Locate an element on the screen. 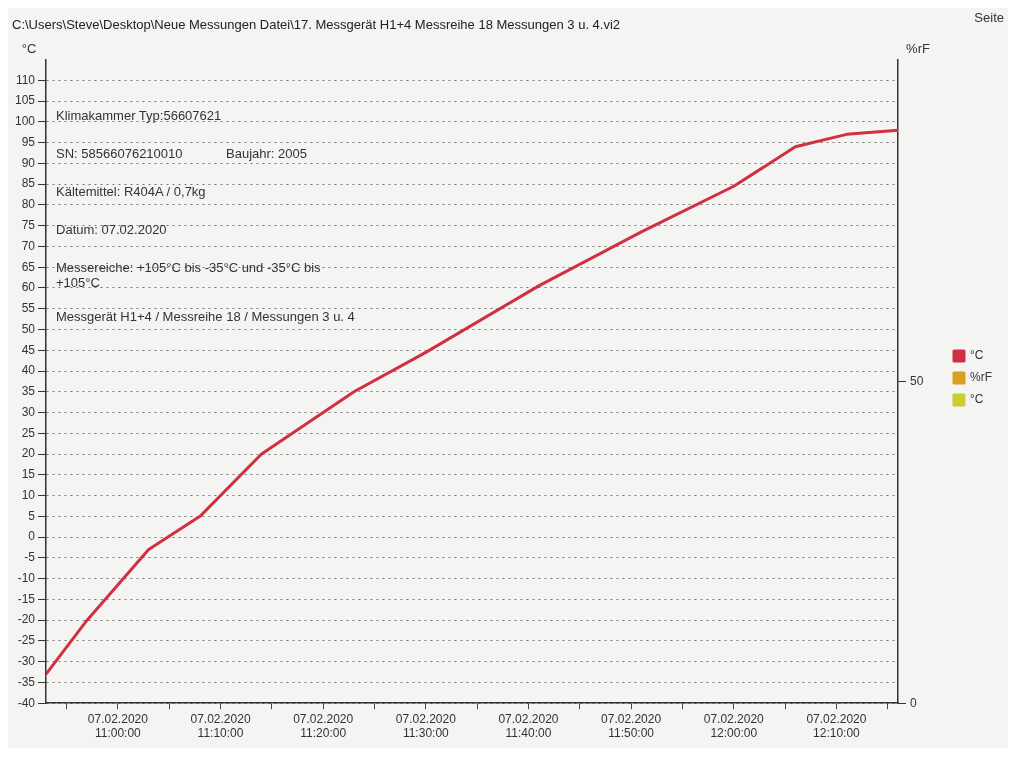 The width and height of the screenshot is (1024, 768). y-tick-label: 25 is located at coordinates (28, 432).